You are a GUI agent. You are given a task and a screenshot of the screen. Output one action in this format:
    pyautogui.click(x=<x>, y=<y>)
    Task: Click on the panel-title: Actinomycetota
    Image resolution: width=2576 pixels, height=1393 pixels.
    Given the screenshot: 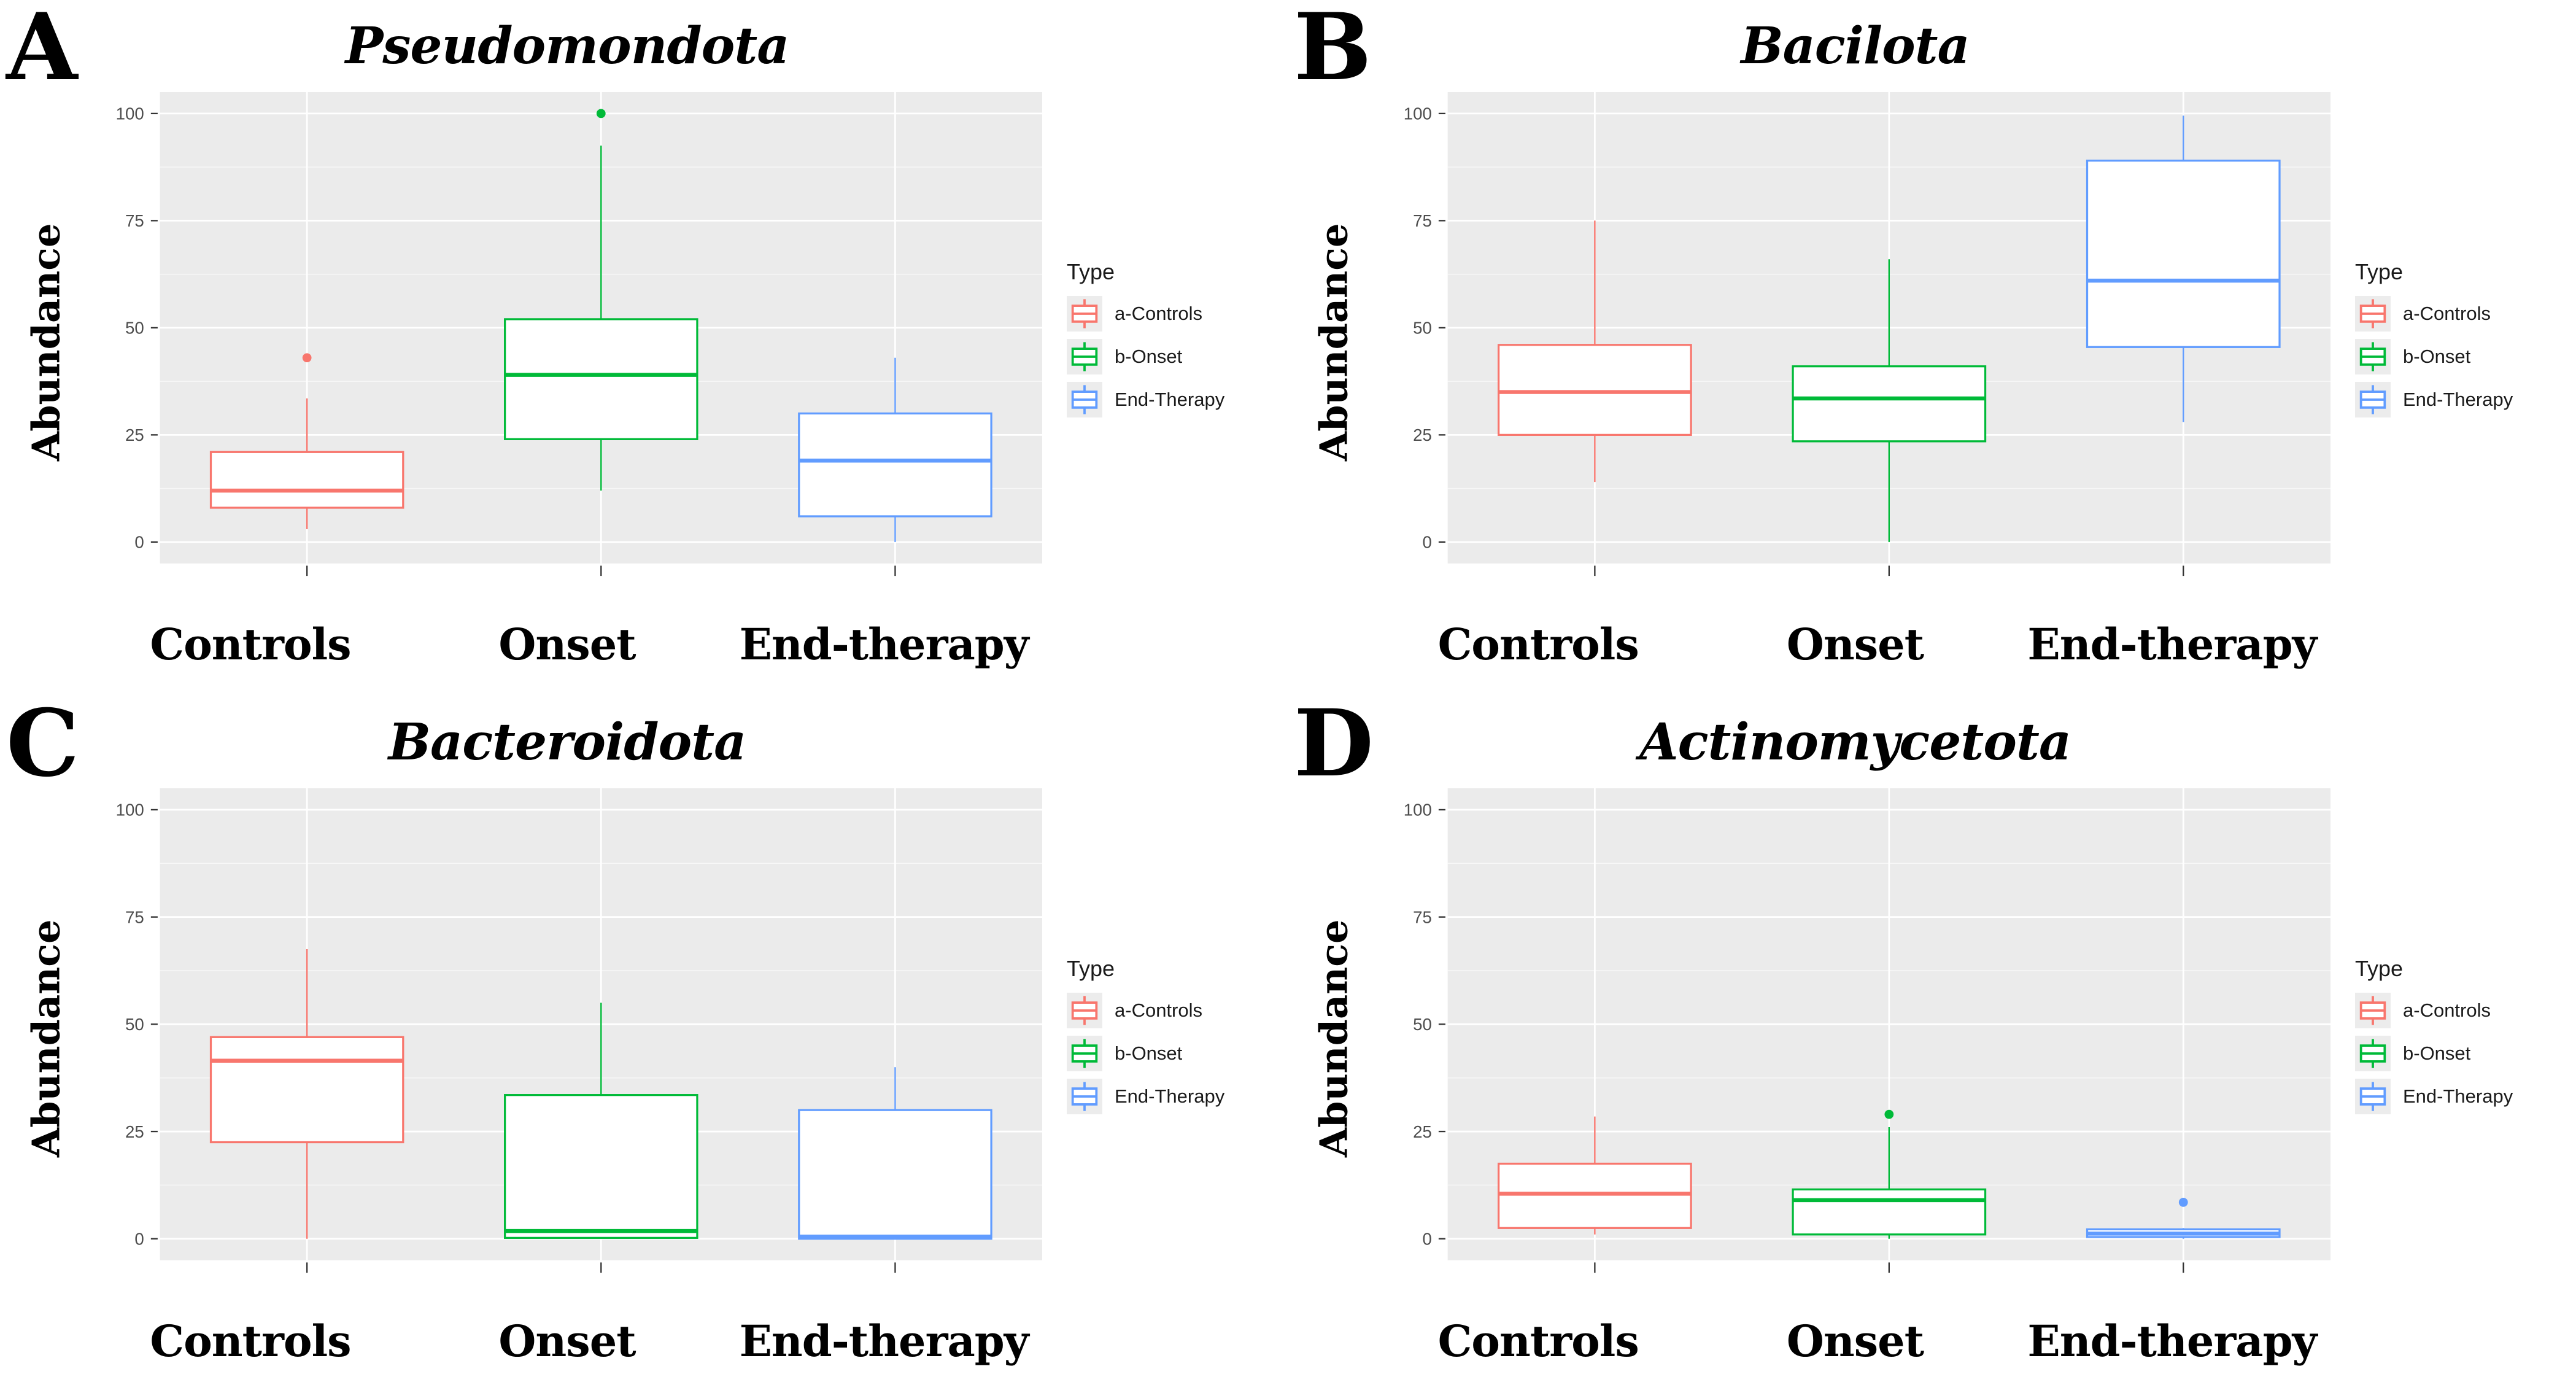 What is the action you would take?
    pyautogui.click(x=1855, y=742)
    